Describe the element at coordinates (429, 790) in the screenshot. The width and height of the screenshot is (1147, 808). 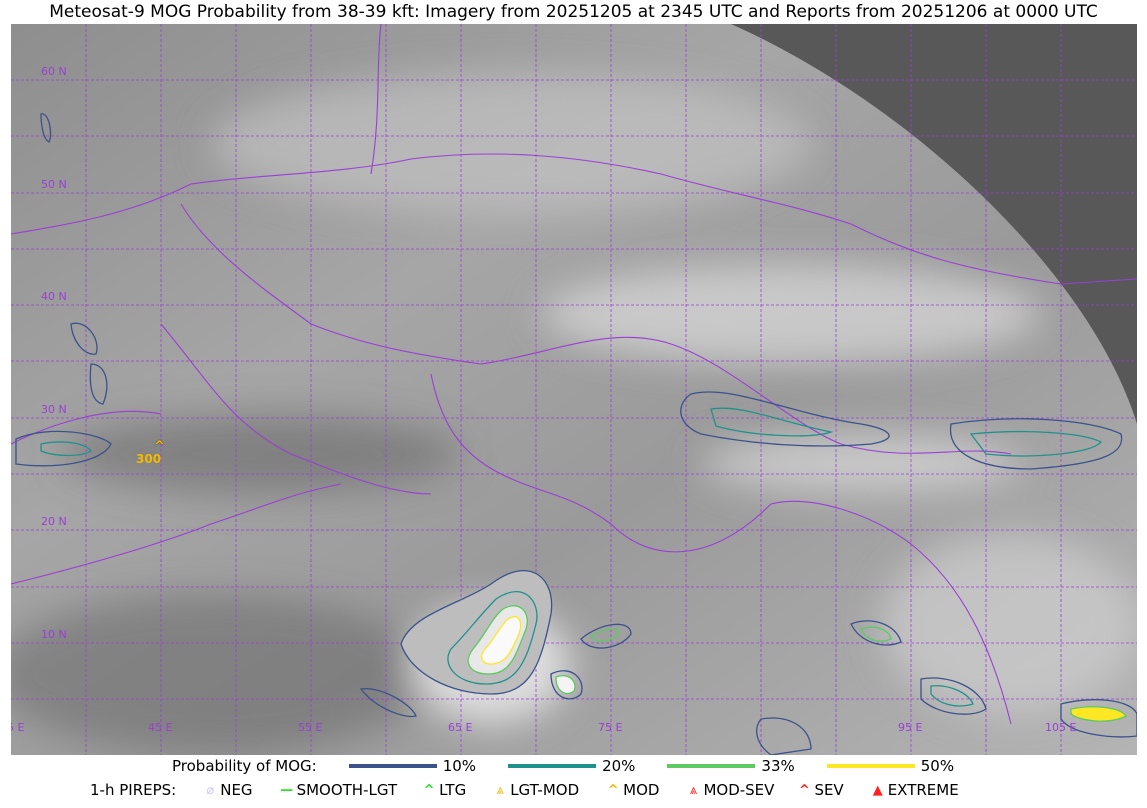
I see `ltg-icon: ^` at that location.